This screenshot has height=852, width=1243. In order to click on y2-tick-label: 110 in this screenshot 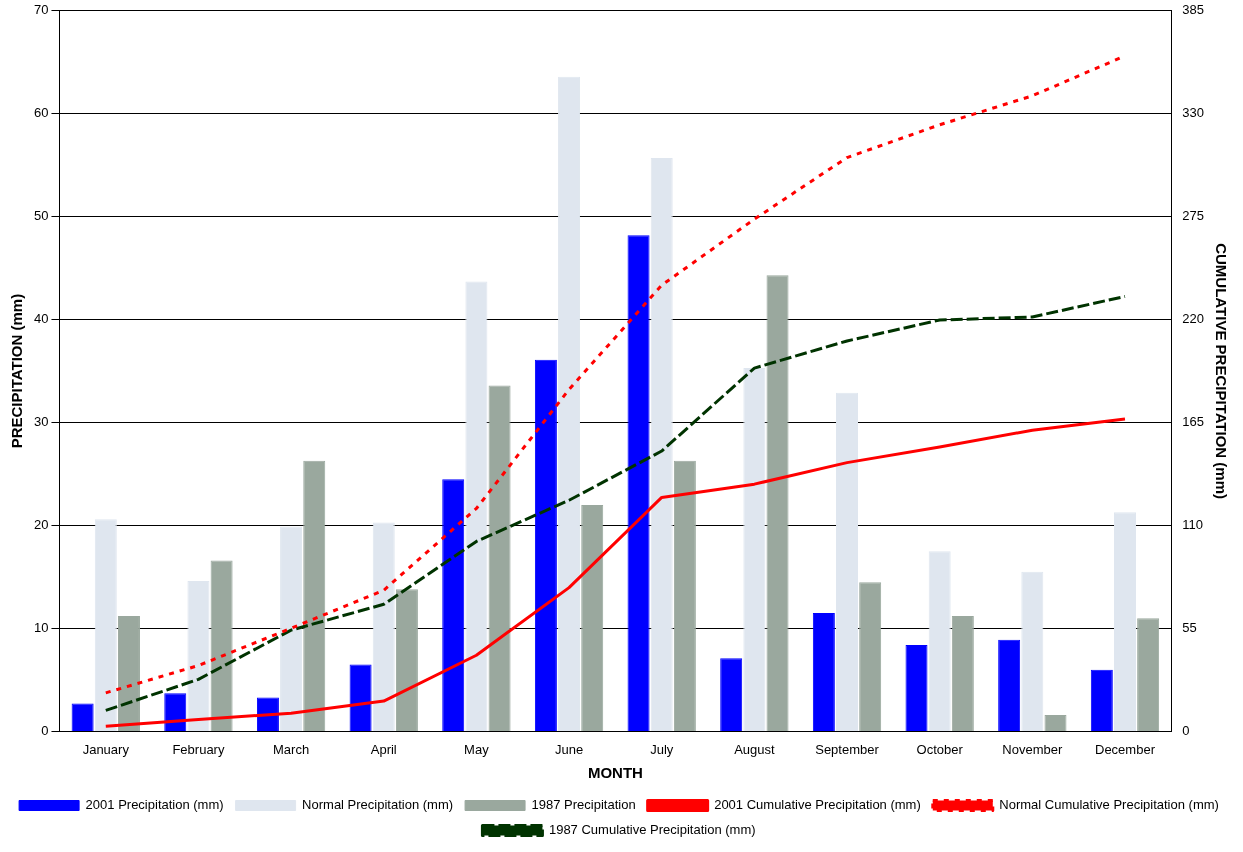, I will do `click(1193, 525)`.